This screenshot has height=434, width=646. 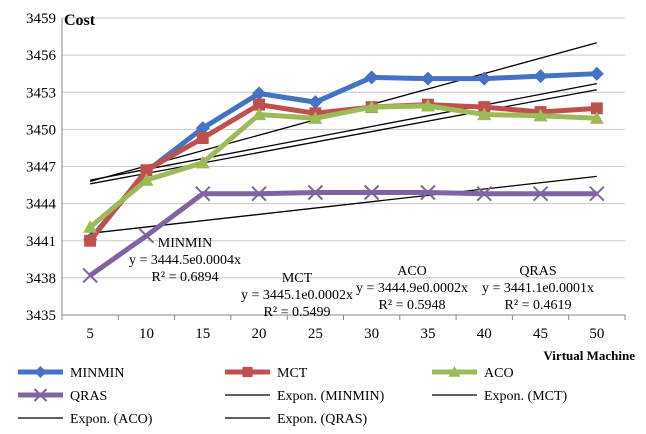 What do you see at coordinates (499, 373) in the screenshot?
I see `legend-label: ACO` at bounding box center [499, 373].